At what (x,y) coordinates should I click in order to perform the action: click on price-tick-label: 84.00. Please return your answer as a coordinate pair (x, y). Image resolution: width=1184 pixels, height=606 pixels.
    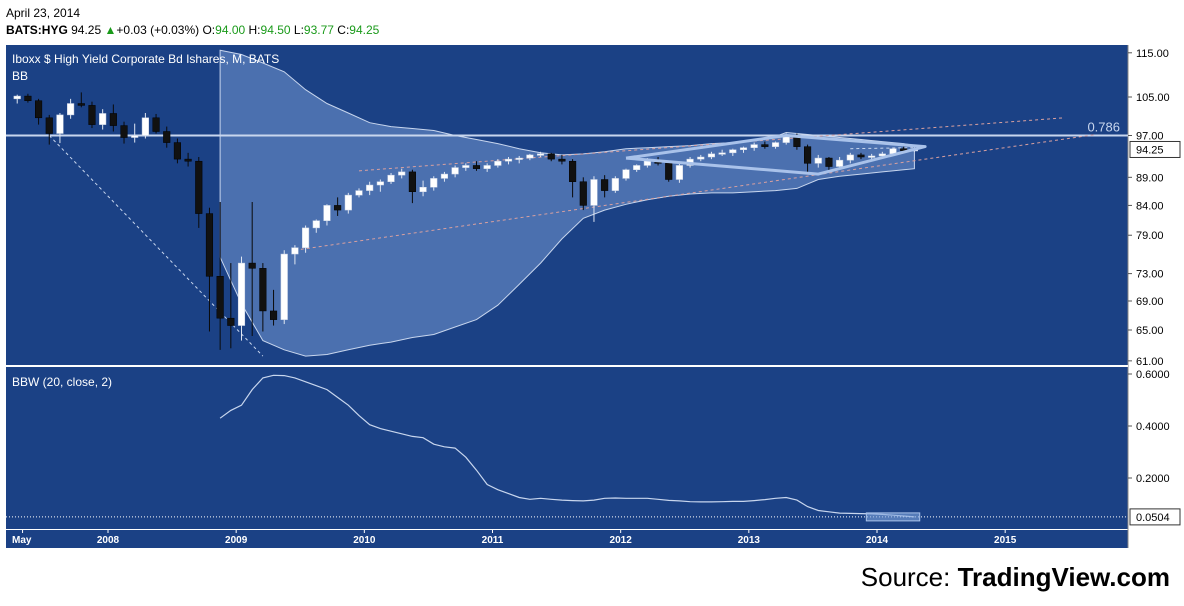
    Looking at the image, I should click on (1150, 206).